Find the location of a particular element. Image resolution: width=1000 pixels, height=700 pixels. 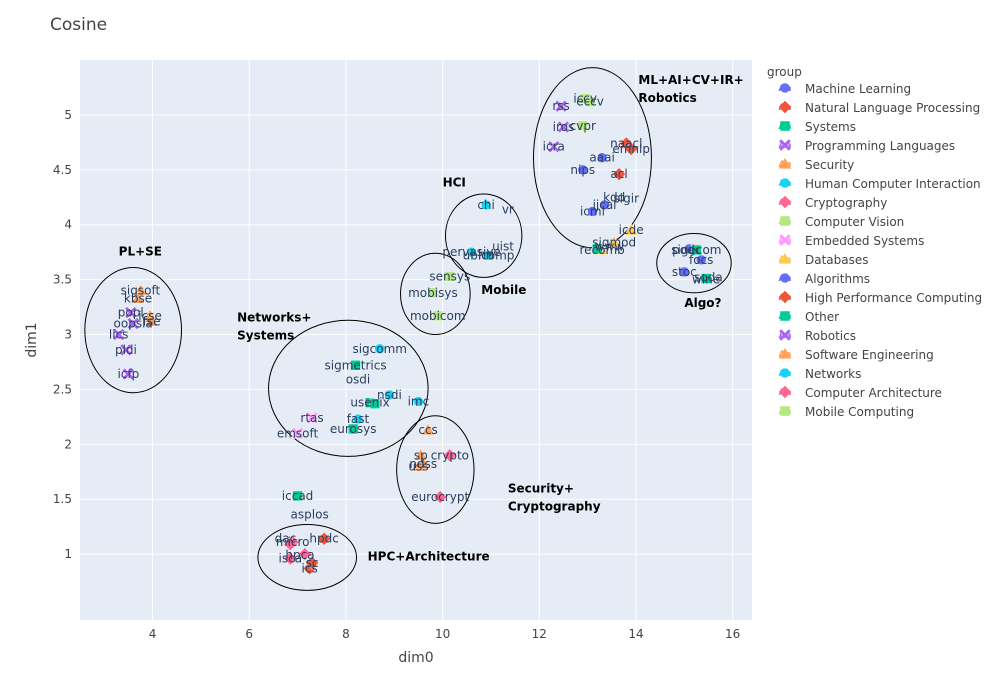

point-label-aaai: aaai is located at coordinates (601, 158).